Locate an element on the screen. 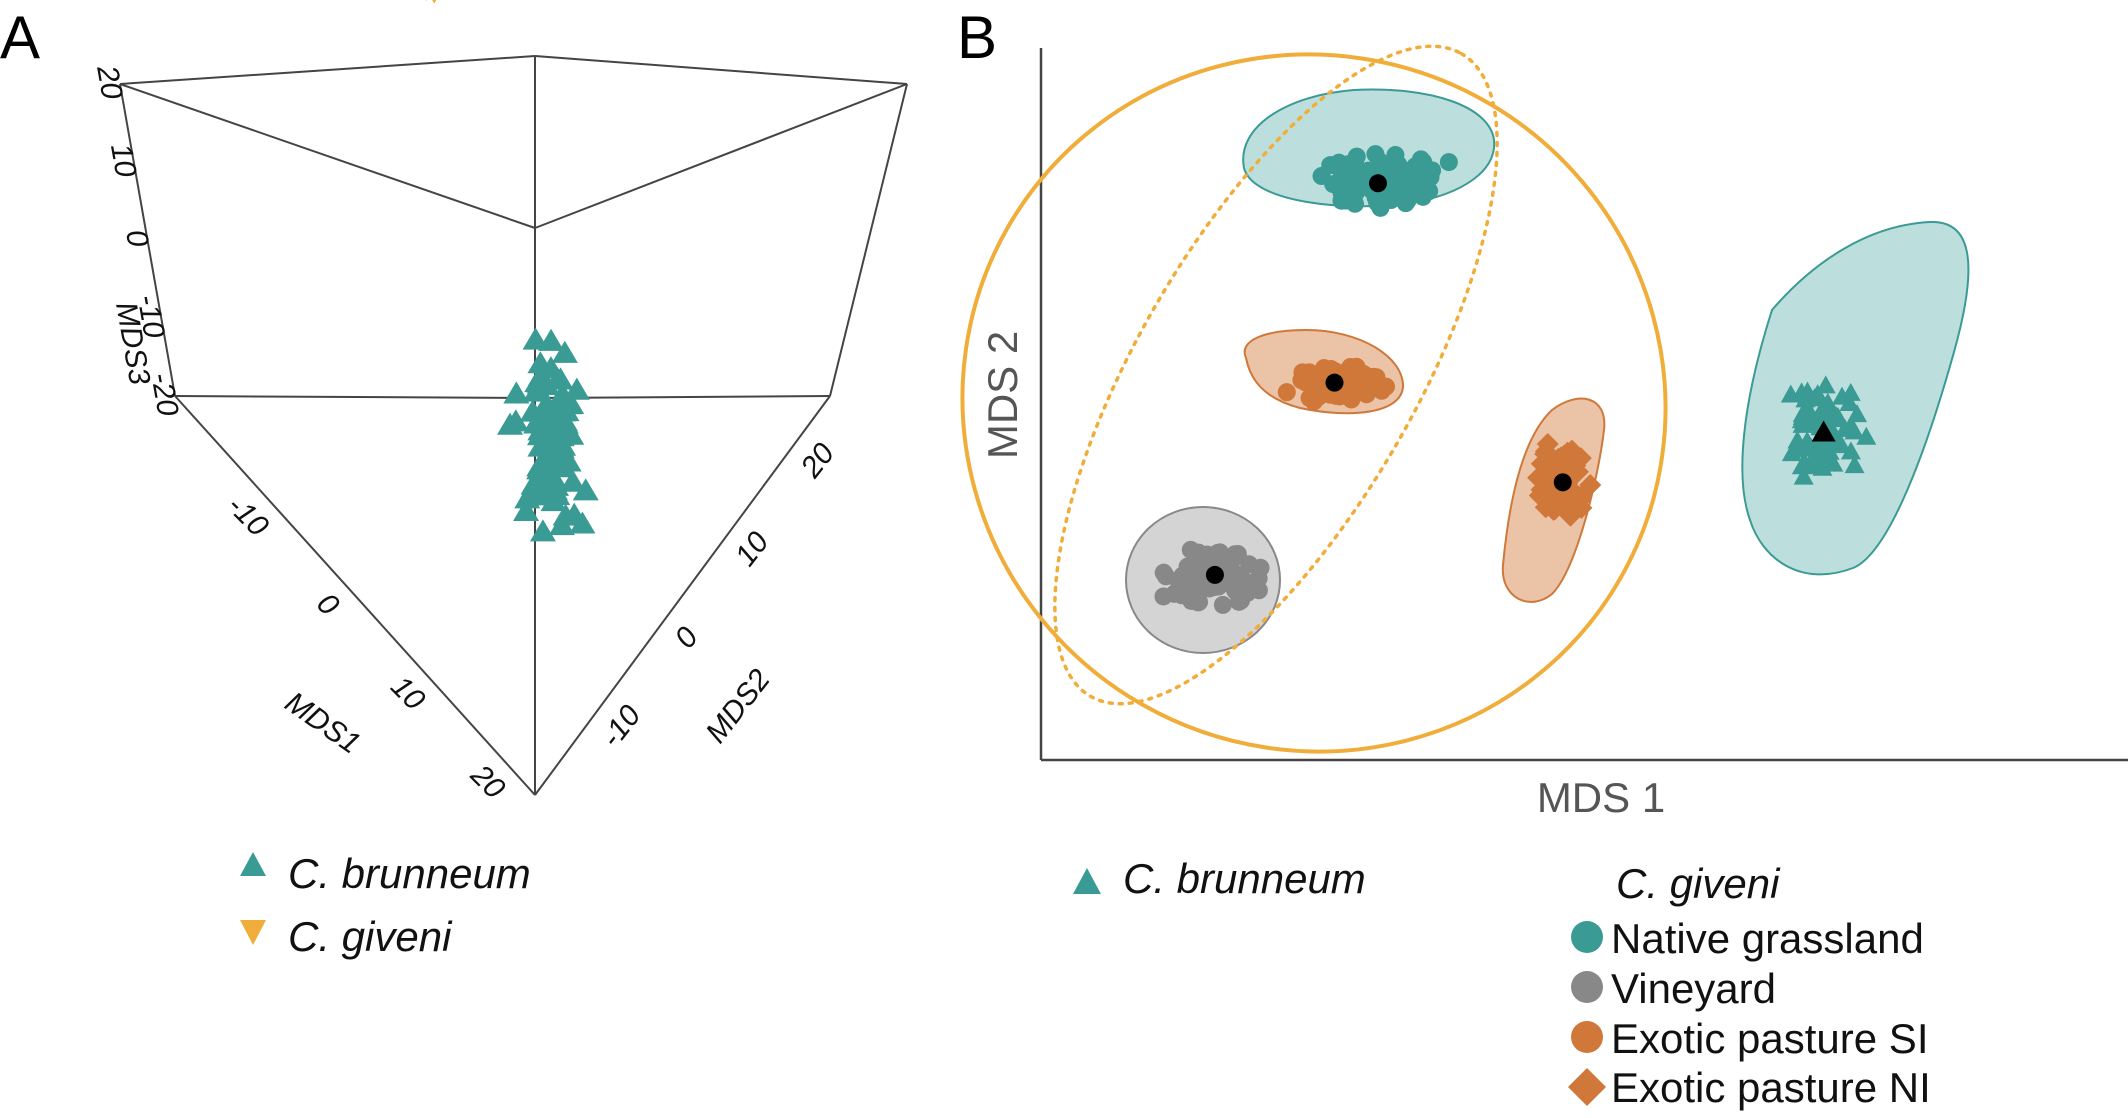 The image size is (2128, 1118). legend-a-giveni: C. giveni is located at coordinates (370, 936).